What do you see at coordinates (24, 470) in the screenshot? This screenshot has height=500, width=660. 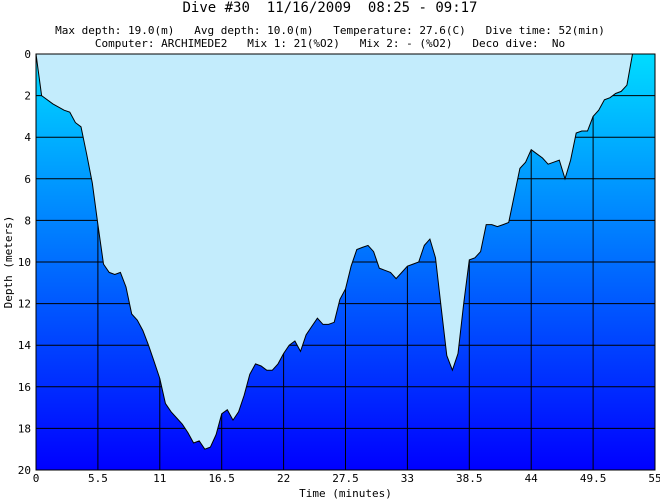 I see `y-tick-label-20: 20` at bounding box center [24, 470].